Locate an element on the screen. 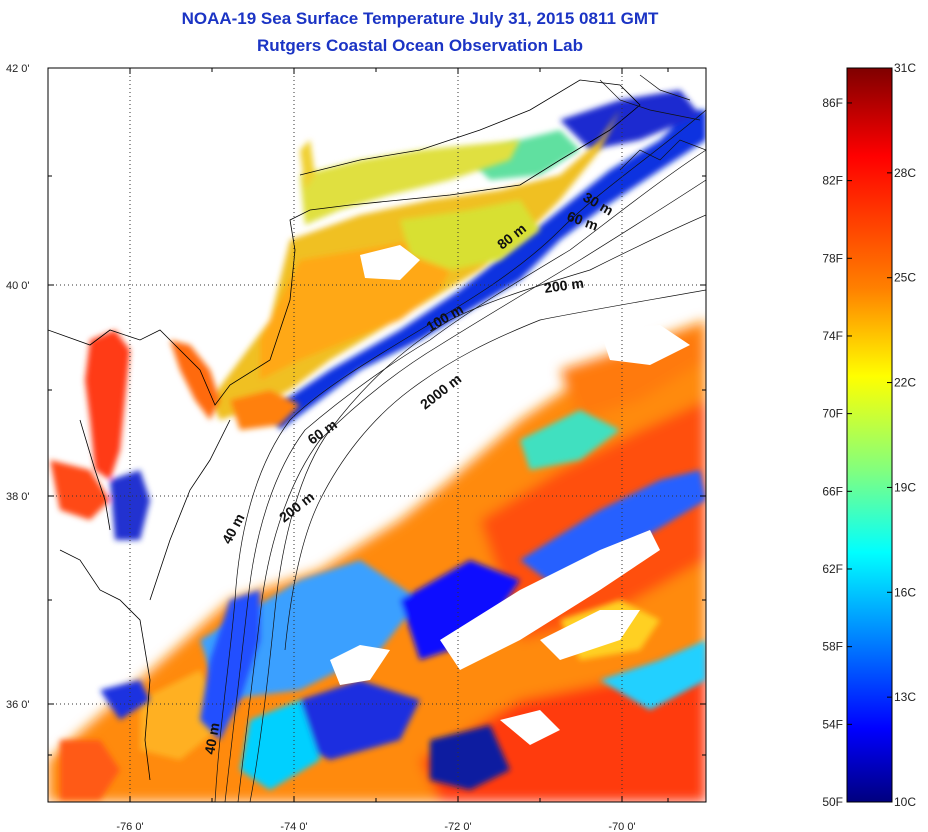  lat-label-40: 40 0' is located at coordinates (18, 286).